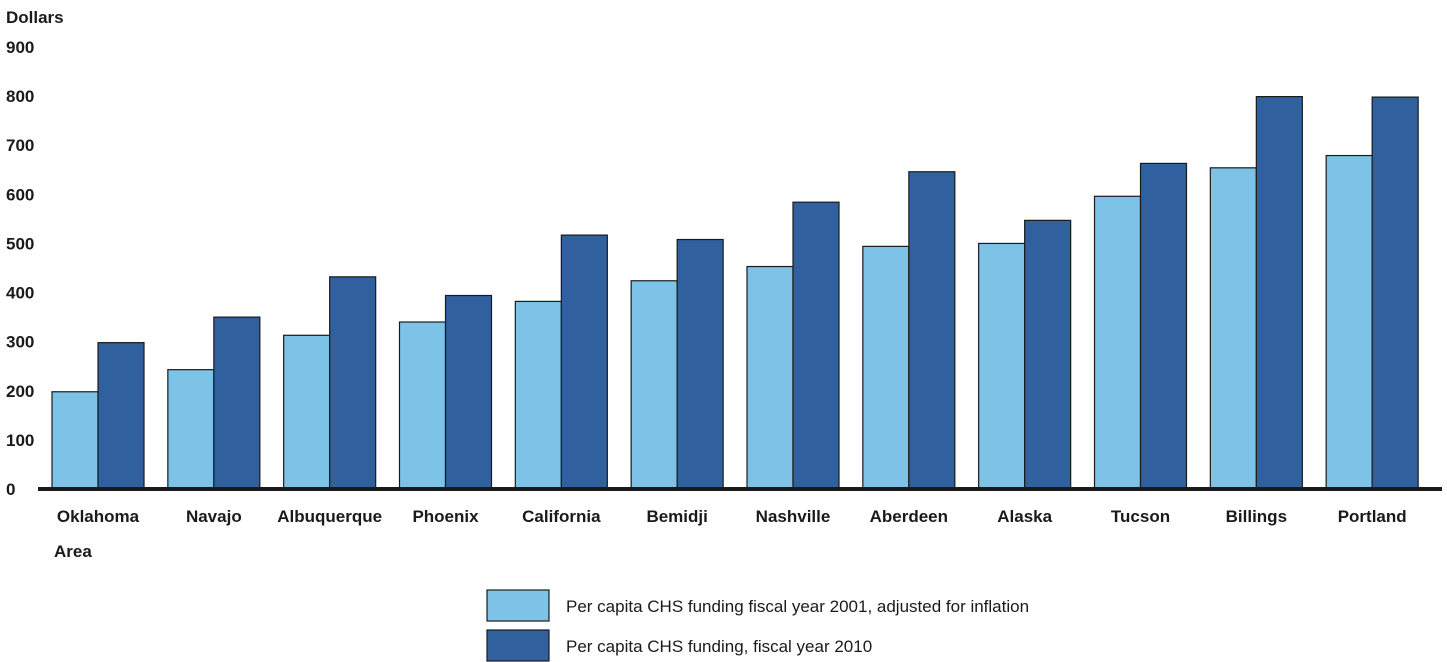 The width and height of the screenshot is (1447, 662). What do you see at coordinates (561, 516) in the screenshot?
I see `x-tick-label: California` at bounding box center [561, 516].